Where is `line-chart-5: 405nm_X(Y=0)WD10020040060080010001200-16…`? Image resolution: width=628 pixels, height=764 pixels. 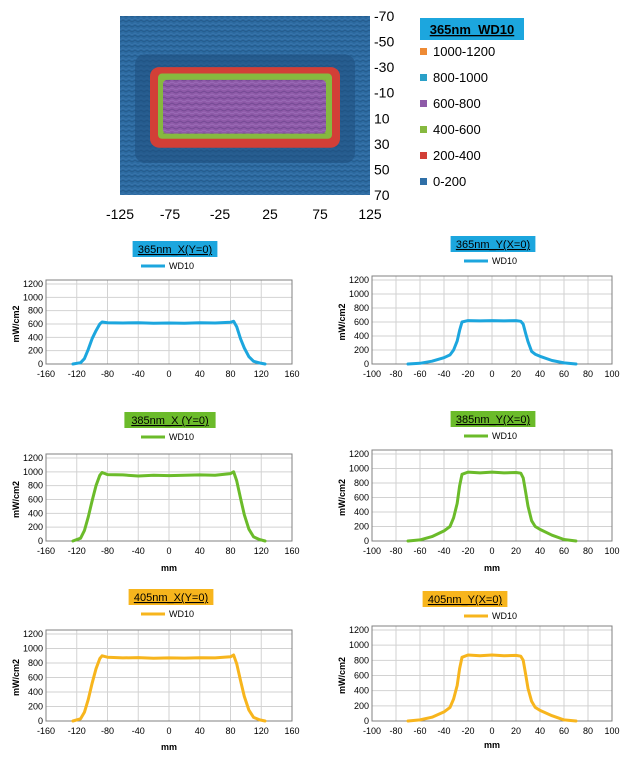 line-chart-5: 405nm_X(Y=0)WD10020040060080010001200-16… is located at coordinates (155, 670).